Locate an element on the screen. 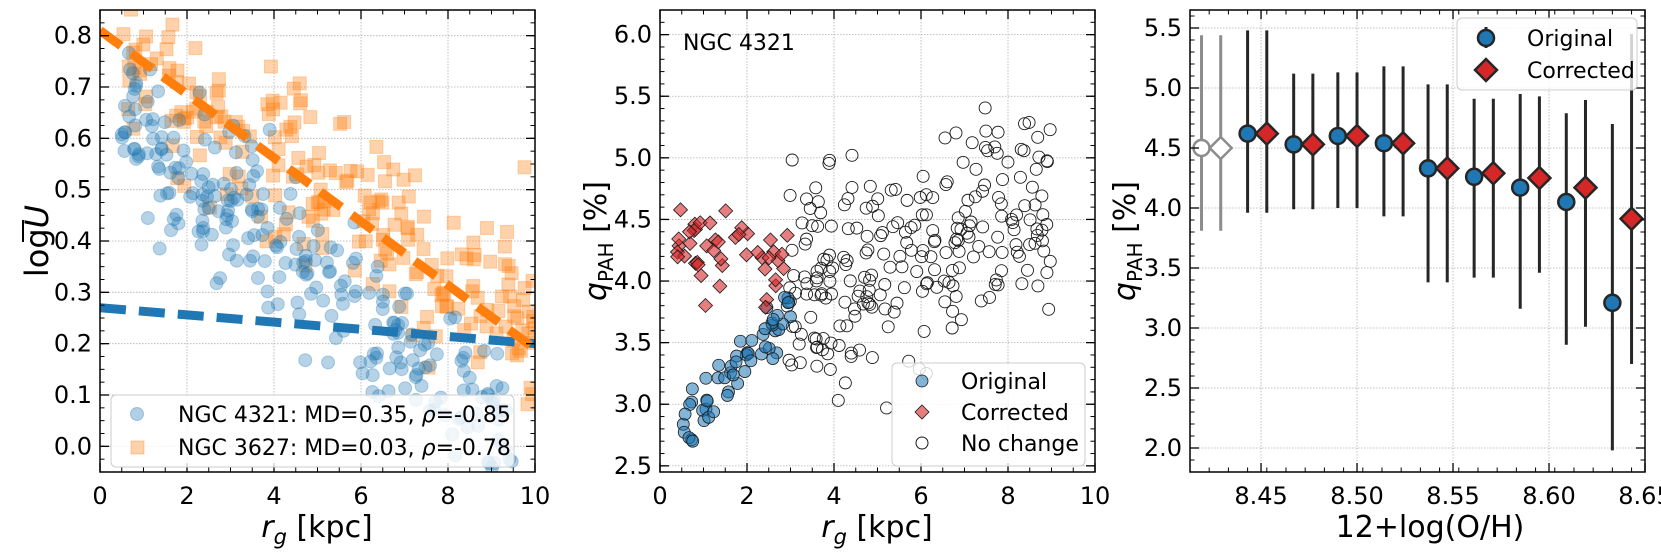 Image resolution: width=1661 pixels, height=554 pixels. fit-line is located at coordinates (317, 326).